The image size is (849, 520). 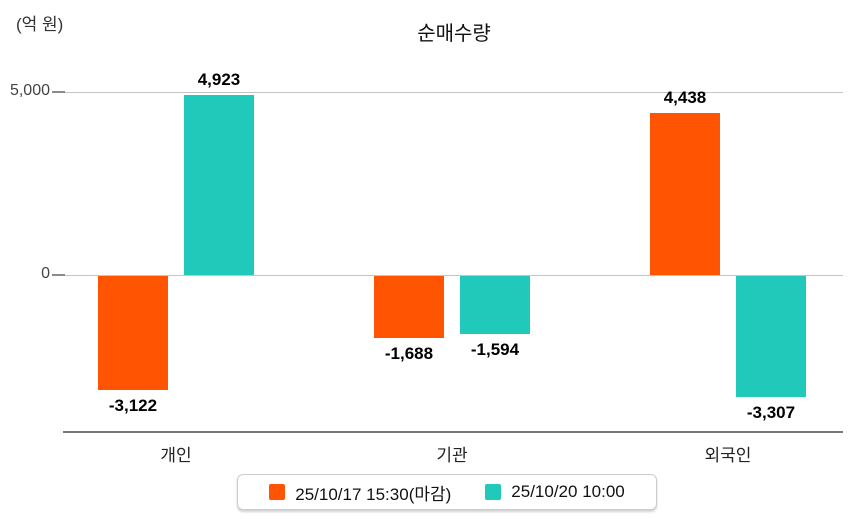 What do you see at coordinates (453, 432) in the screenshot?
I see `x-axis-line` at bounding box center [453, 432].